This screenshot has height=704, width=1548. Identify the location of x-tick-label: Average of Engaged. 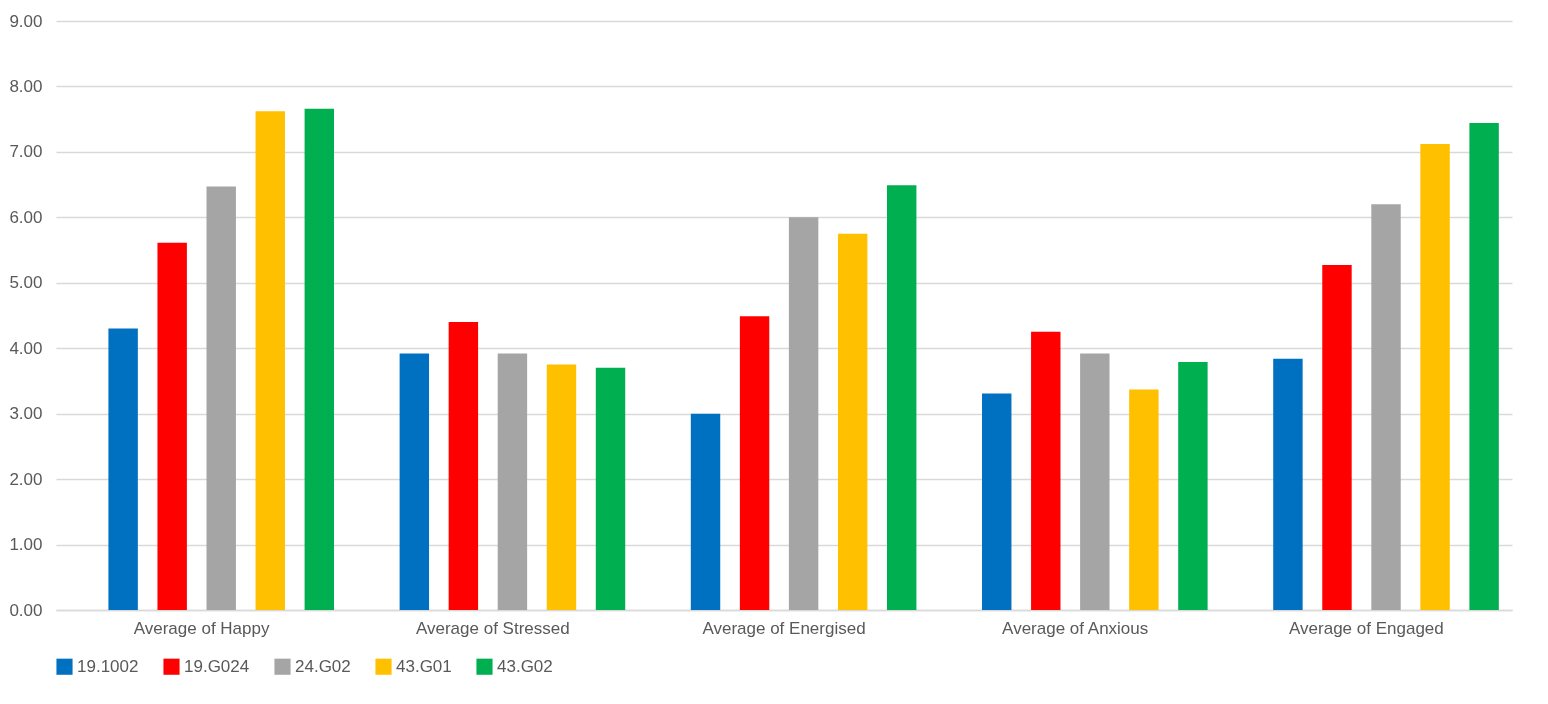
(1366, 628).